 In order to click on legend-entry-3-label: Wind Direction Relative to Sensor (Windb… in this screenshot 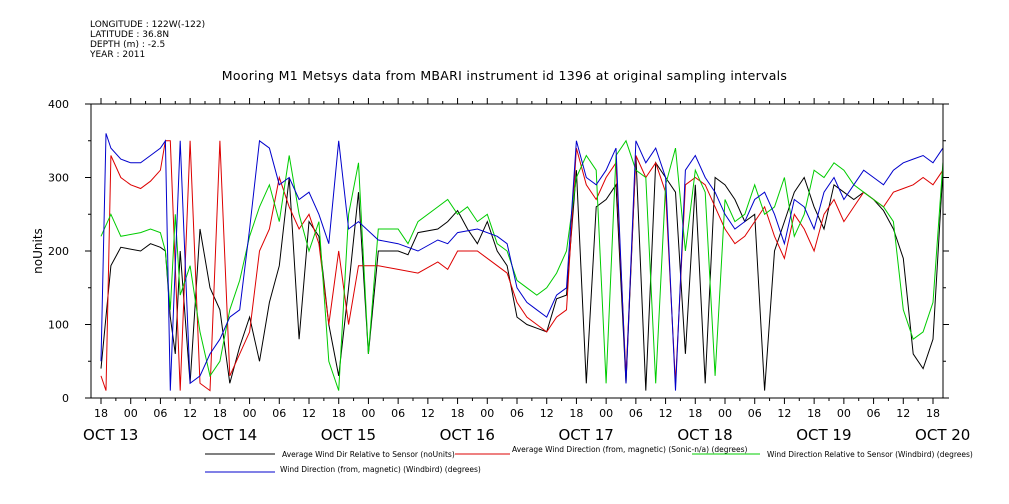, I will do `click(870, 454)`.